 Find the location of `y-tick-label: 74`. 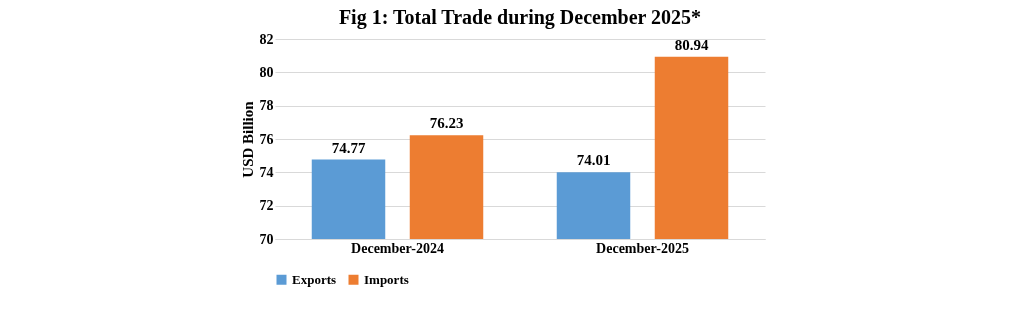

y-tick-label: 74 is located at coordinates (266, 172).